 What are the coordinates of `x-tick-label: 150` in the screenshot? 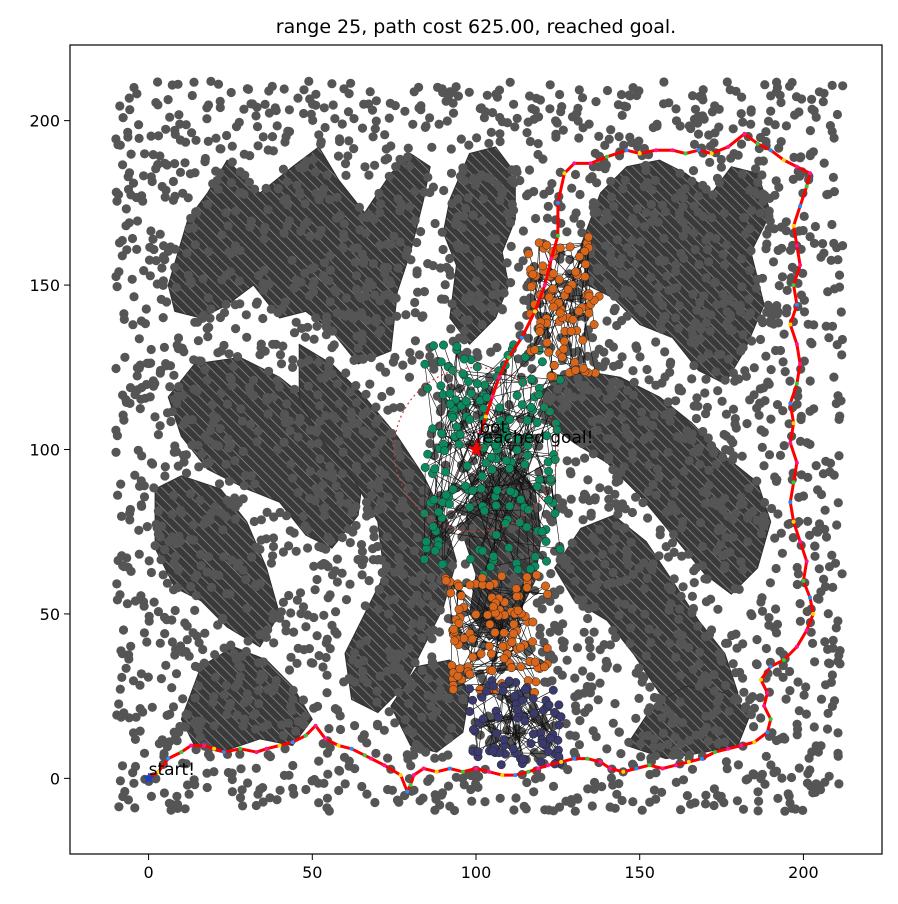 It's located at (639, 872).